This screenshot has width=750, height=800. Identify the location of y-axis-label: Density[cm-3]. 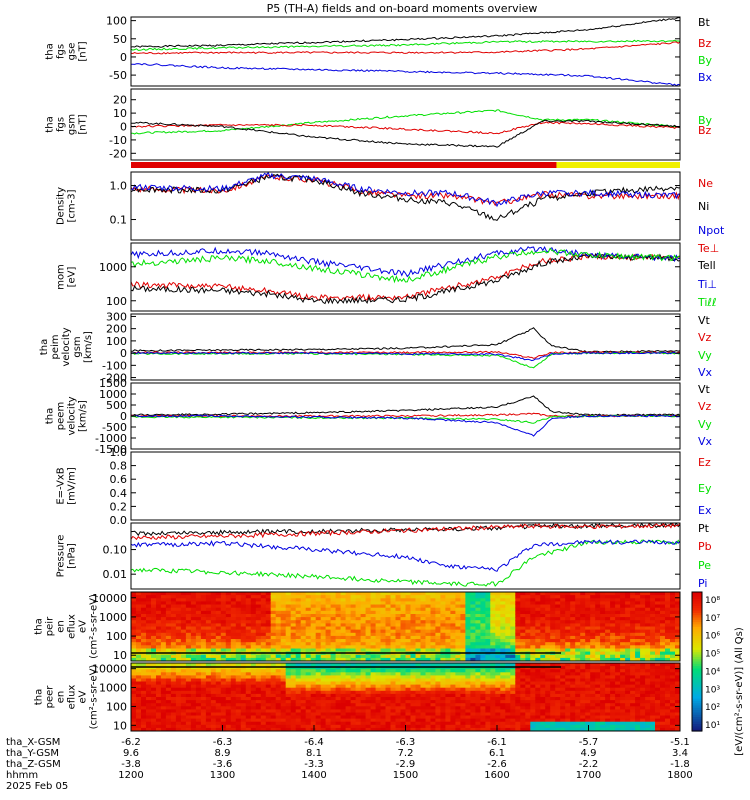
(67, 206).